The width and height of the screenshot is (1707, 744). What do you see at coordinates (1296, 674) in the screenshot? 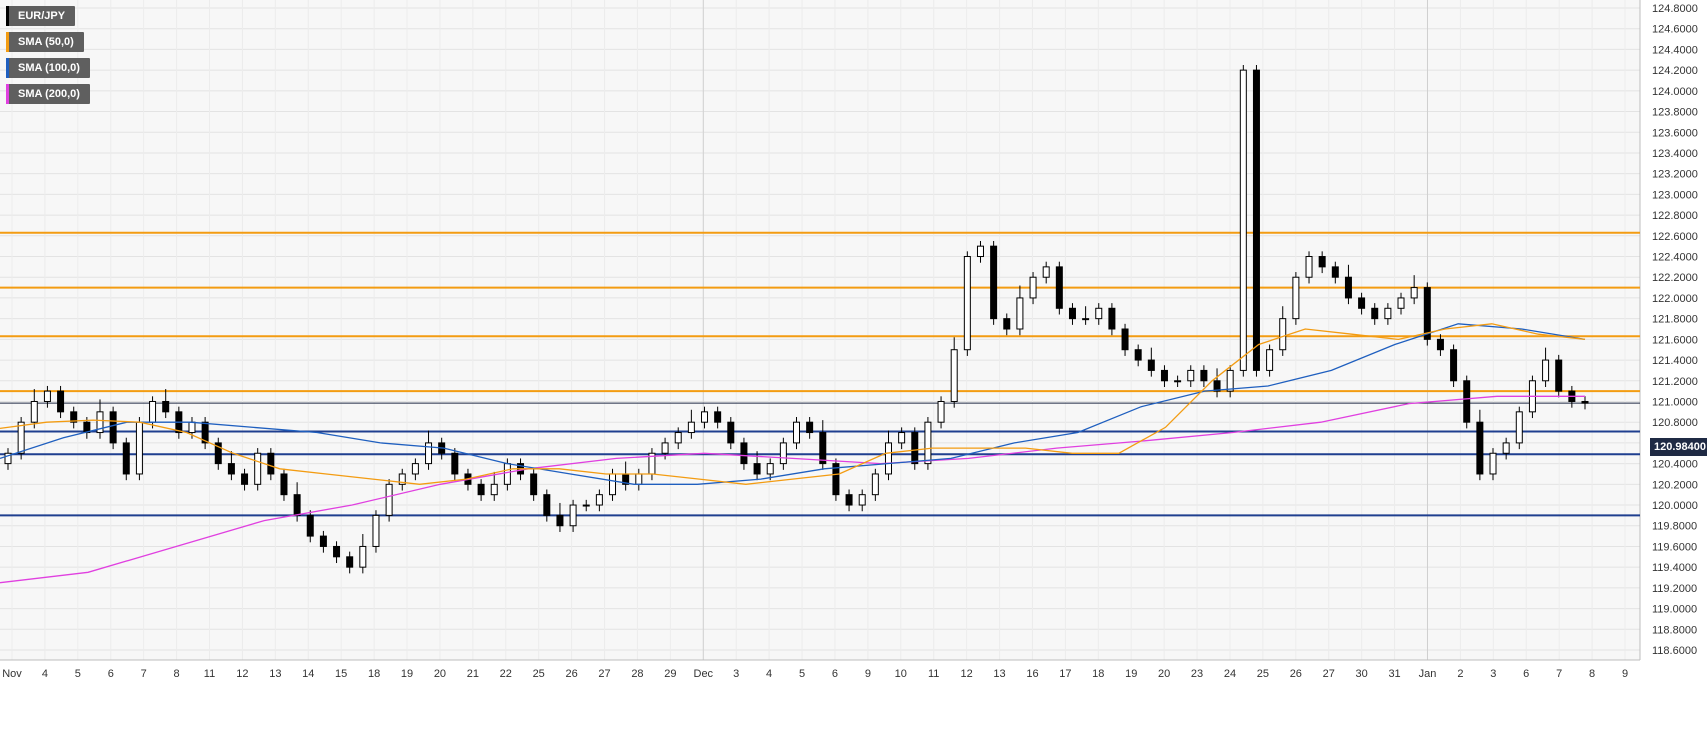
I see `x-tick-label: 26` at bounding box center [1296, 674].